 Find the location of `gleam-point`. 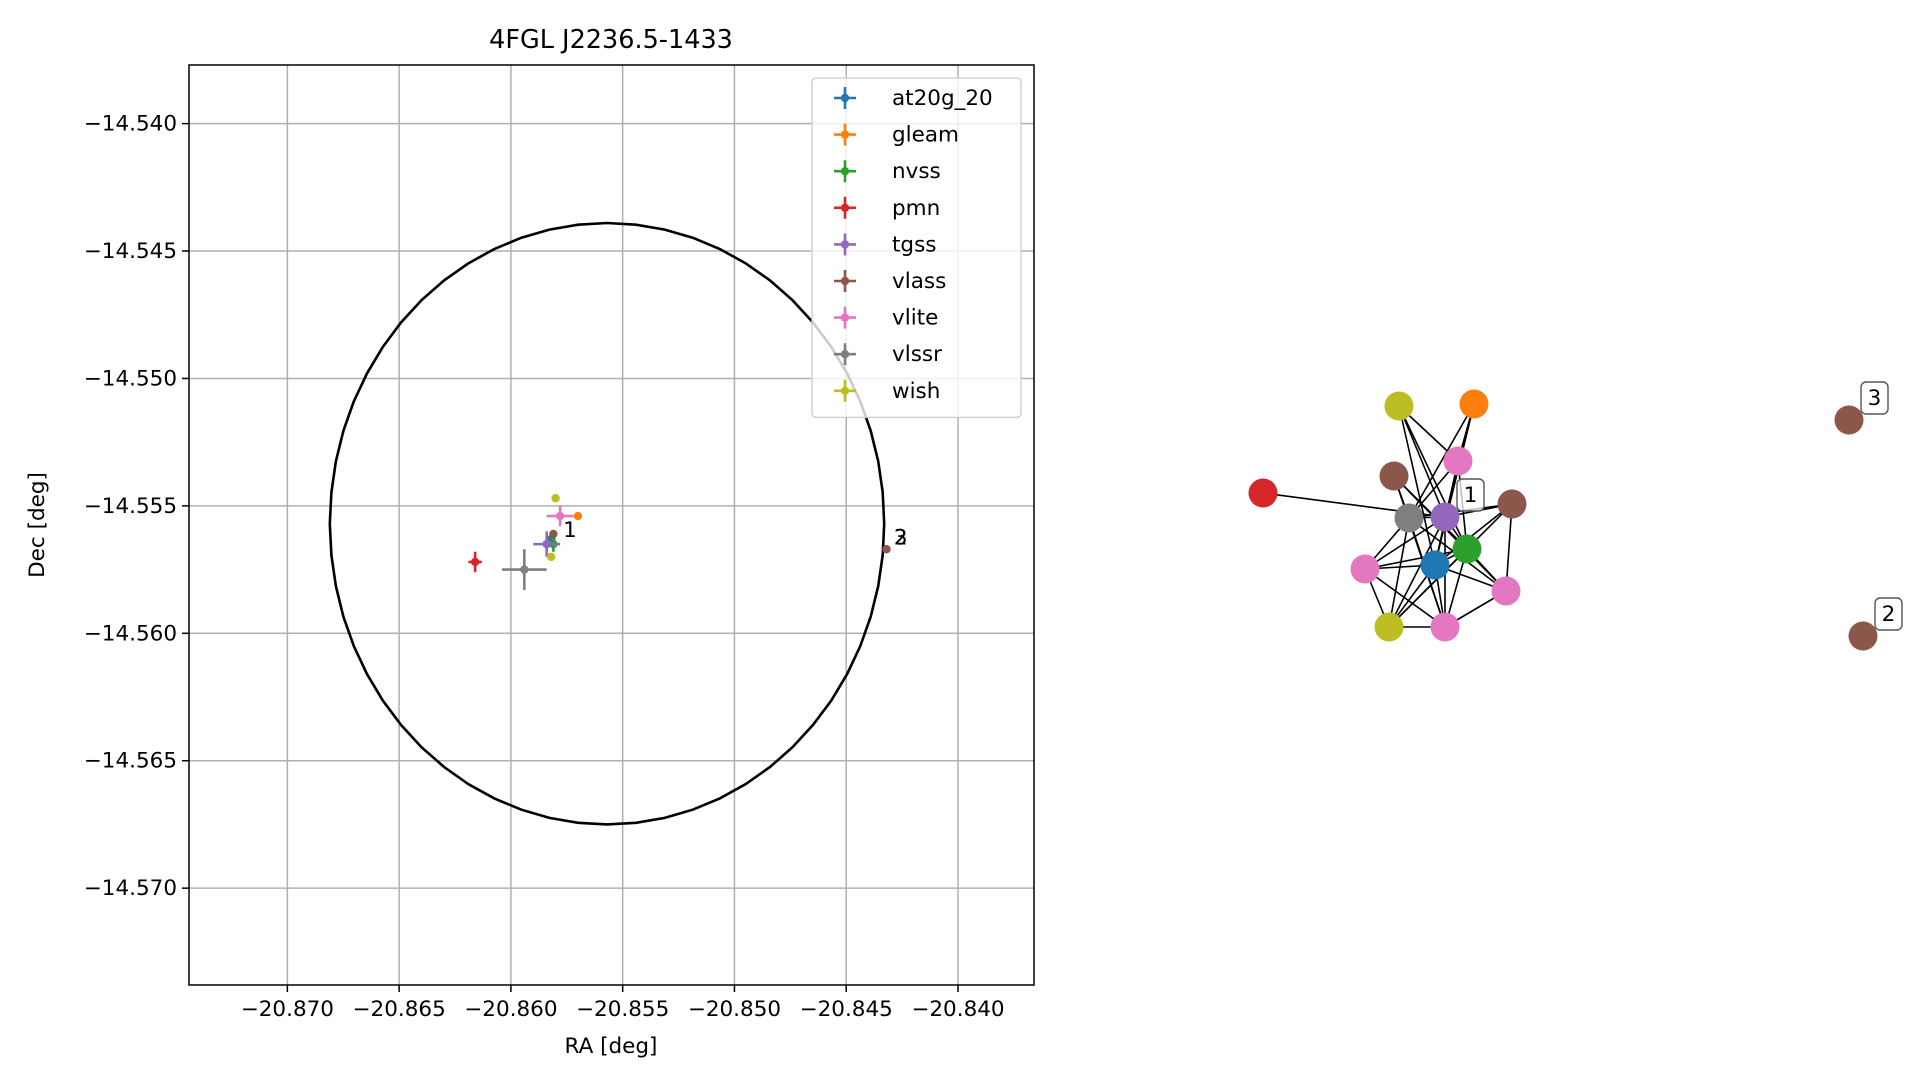

gleam-point is located at coordinates (578, 516).